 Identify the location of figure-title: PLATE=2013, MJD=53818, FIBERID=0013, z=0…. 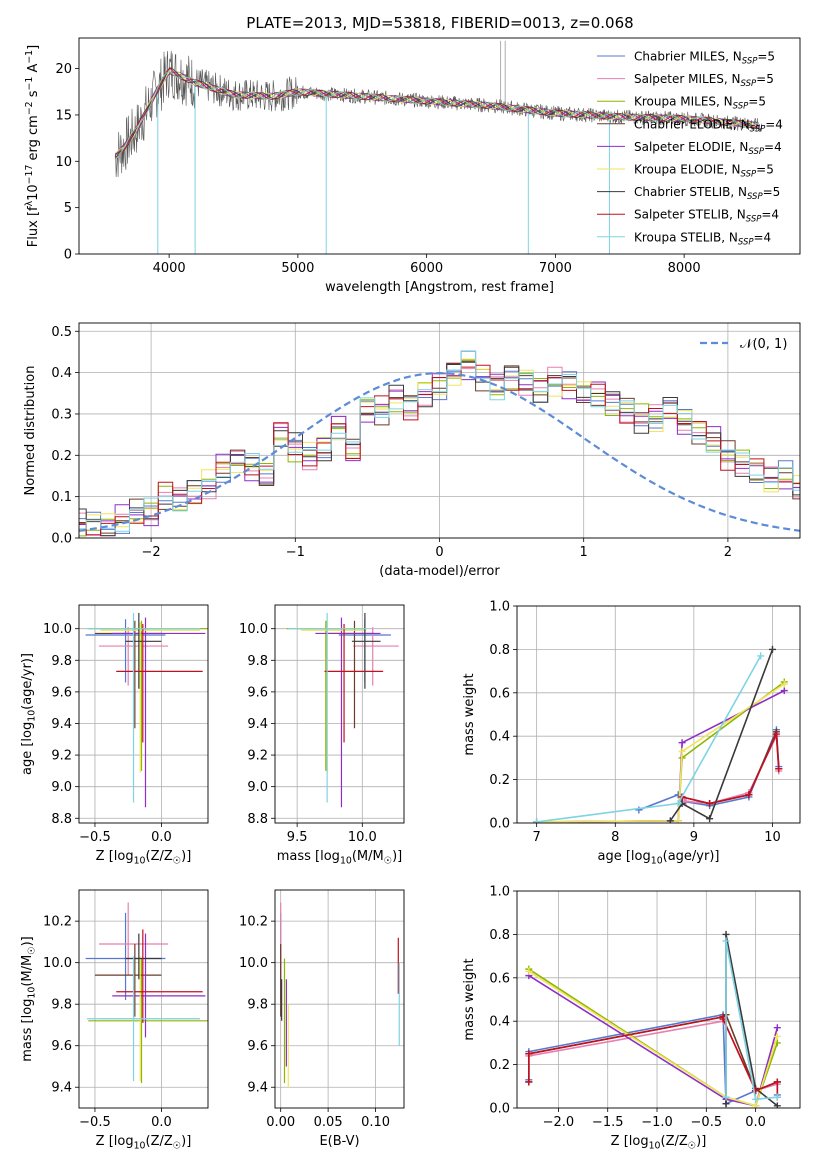
(439, 23).